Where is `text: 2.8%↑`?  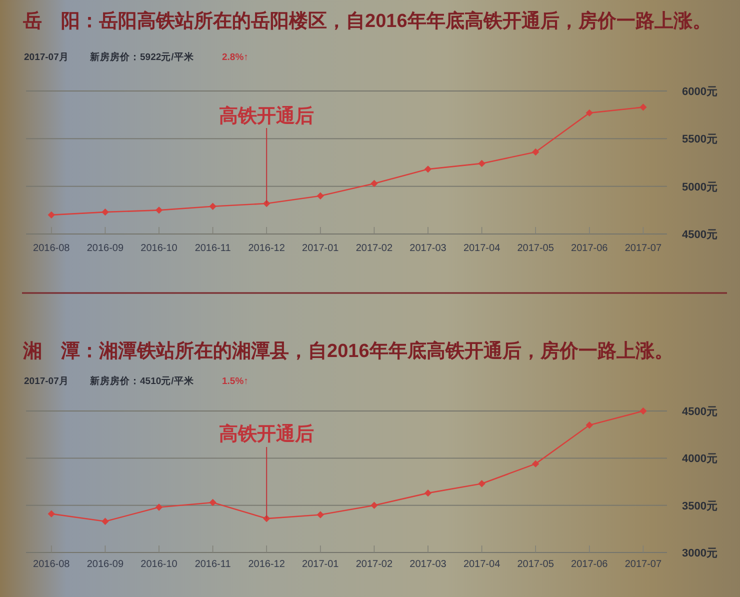 text: 2.8%↑ is located at coordinates (235, 57).